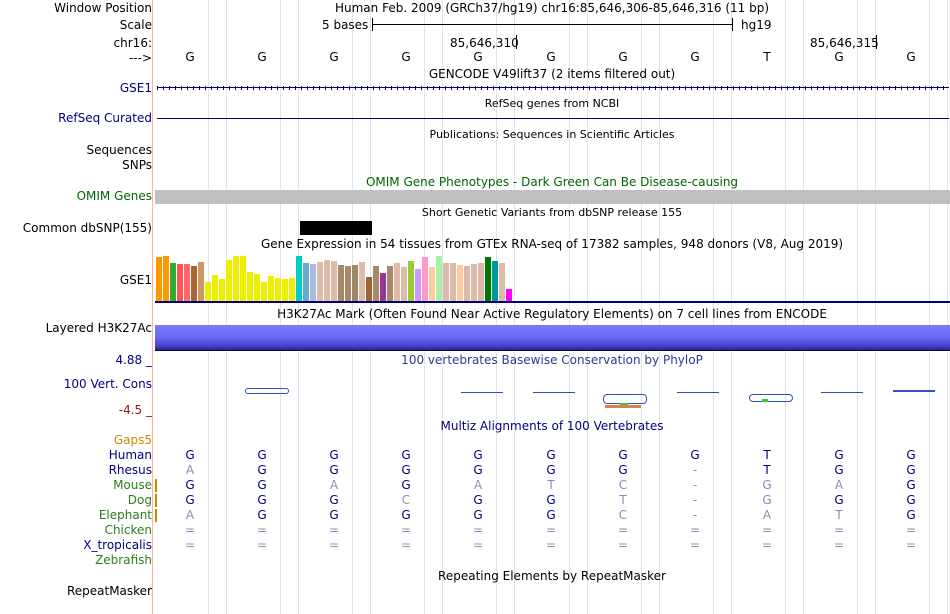  What do you see at coordinates (336, 228) in the screenshot?
I see `dbsnp-variant` at bounding box center [336, 228].